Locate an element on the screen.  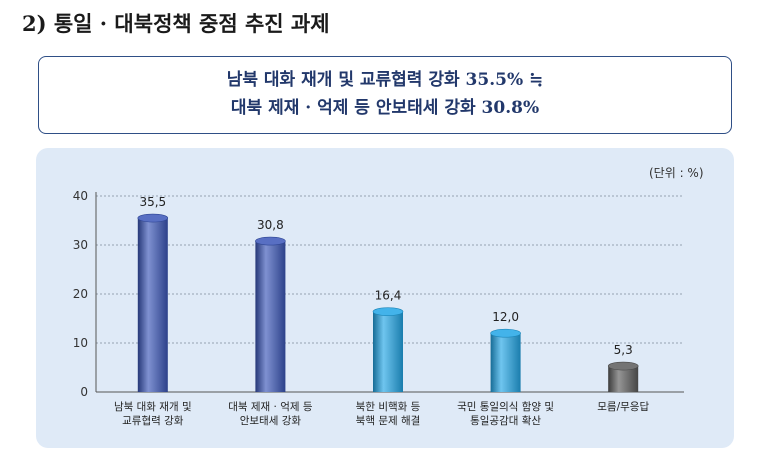
y-tick-label: 0 is located at coordinates (84, 392).